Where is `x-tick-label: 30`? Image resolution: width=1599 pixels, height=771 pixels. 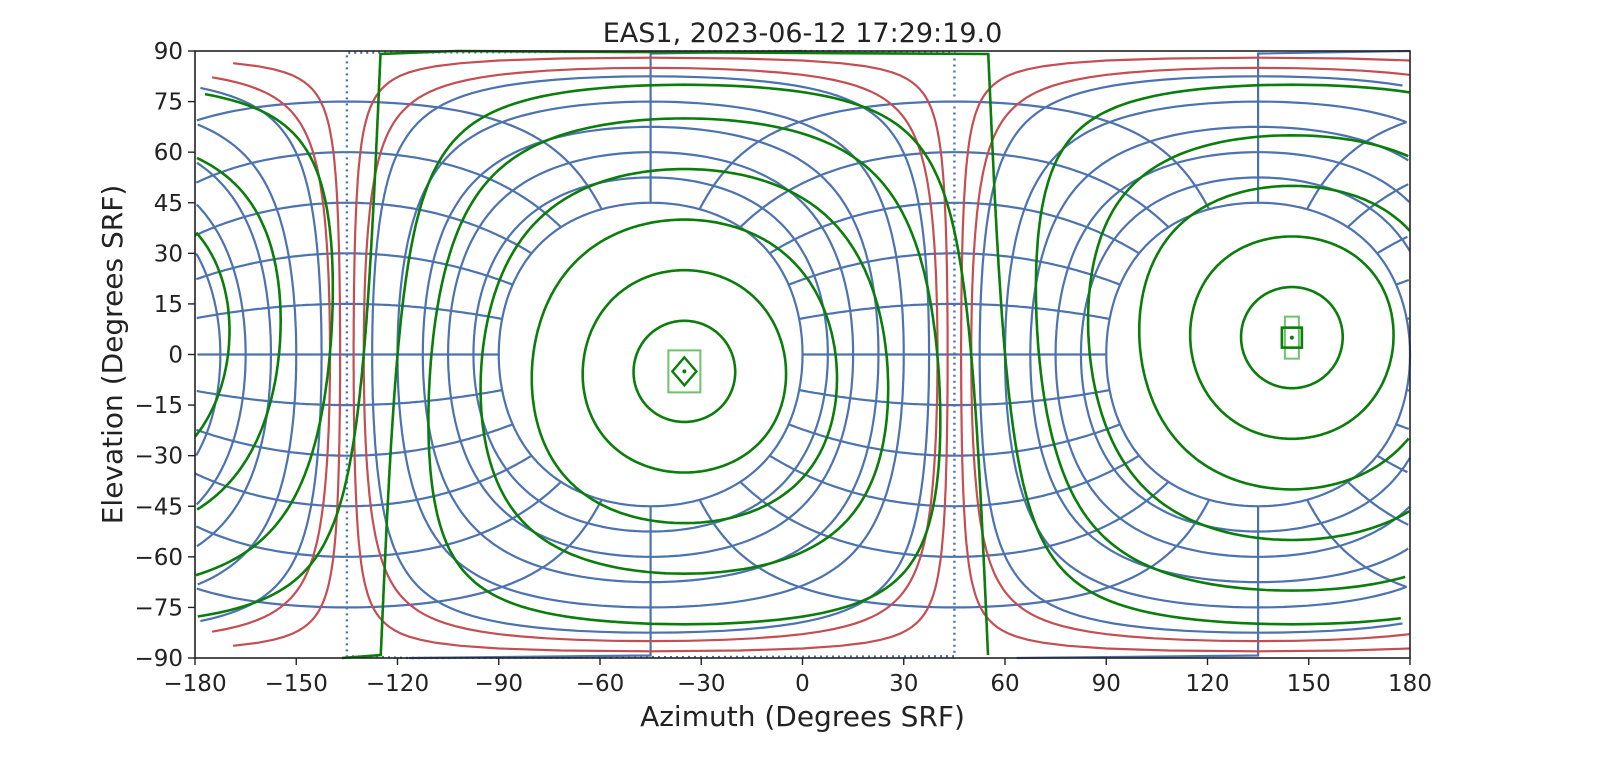 x-tick-label: 30 is located at coordinates (903, 684).